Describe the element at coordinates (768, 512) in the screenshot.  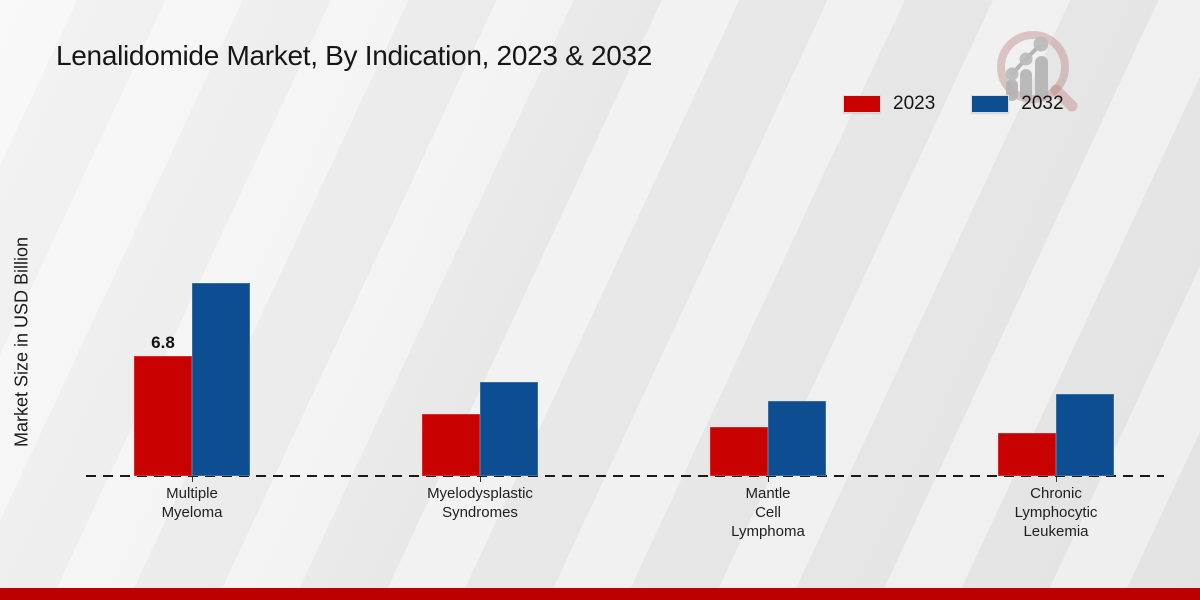
I see `category-label: Mantle Cell Lymphoma` at that location.